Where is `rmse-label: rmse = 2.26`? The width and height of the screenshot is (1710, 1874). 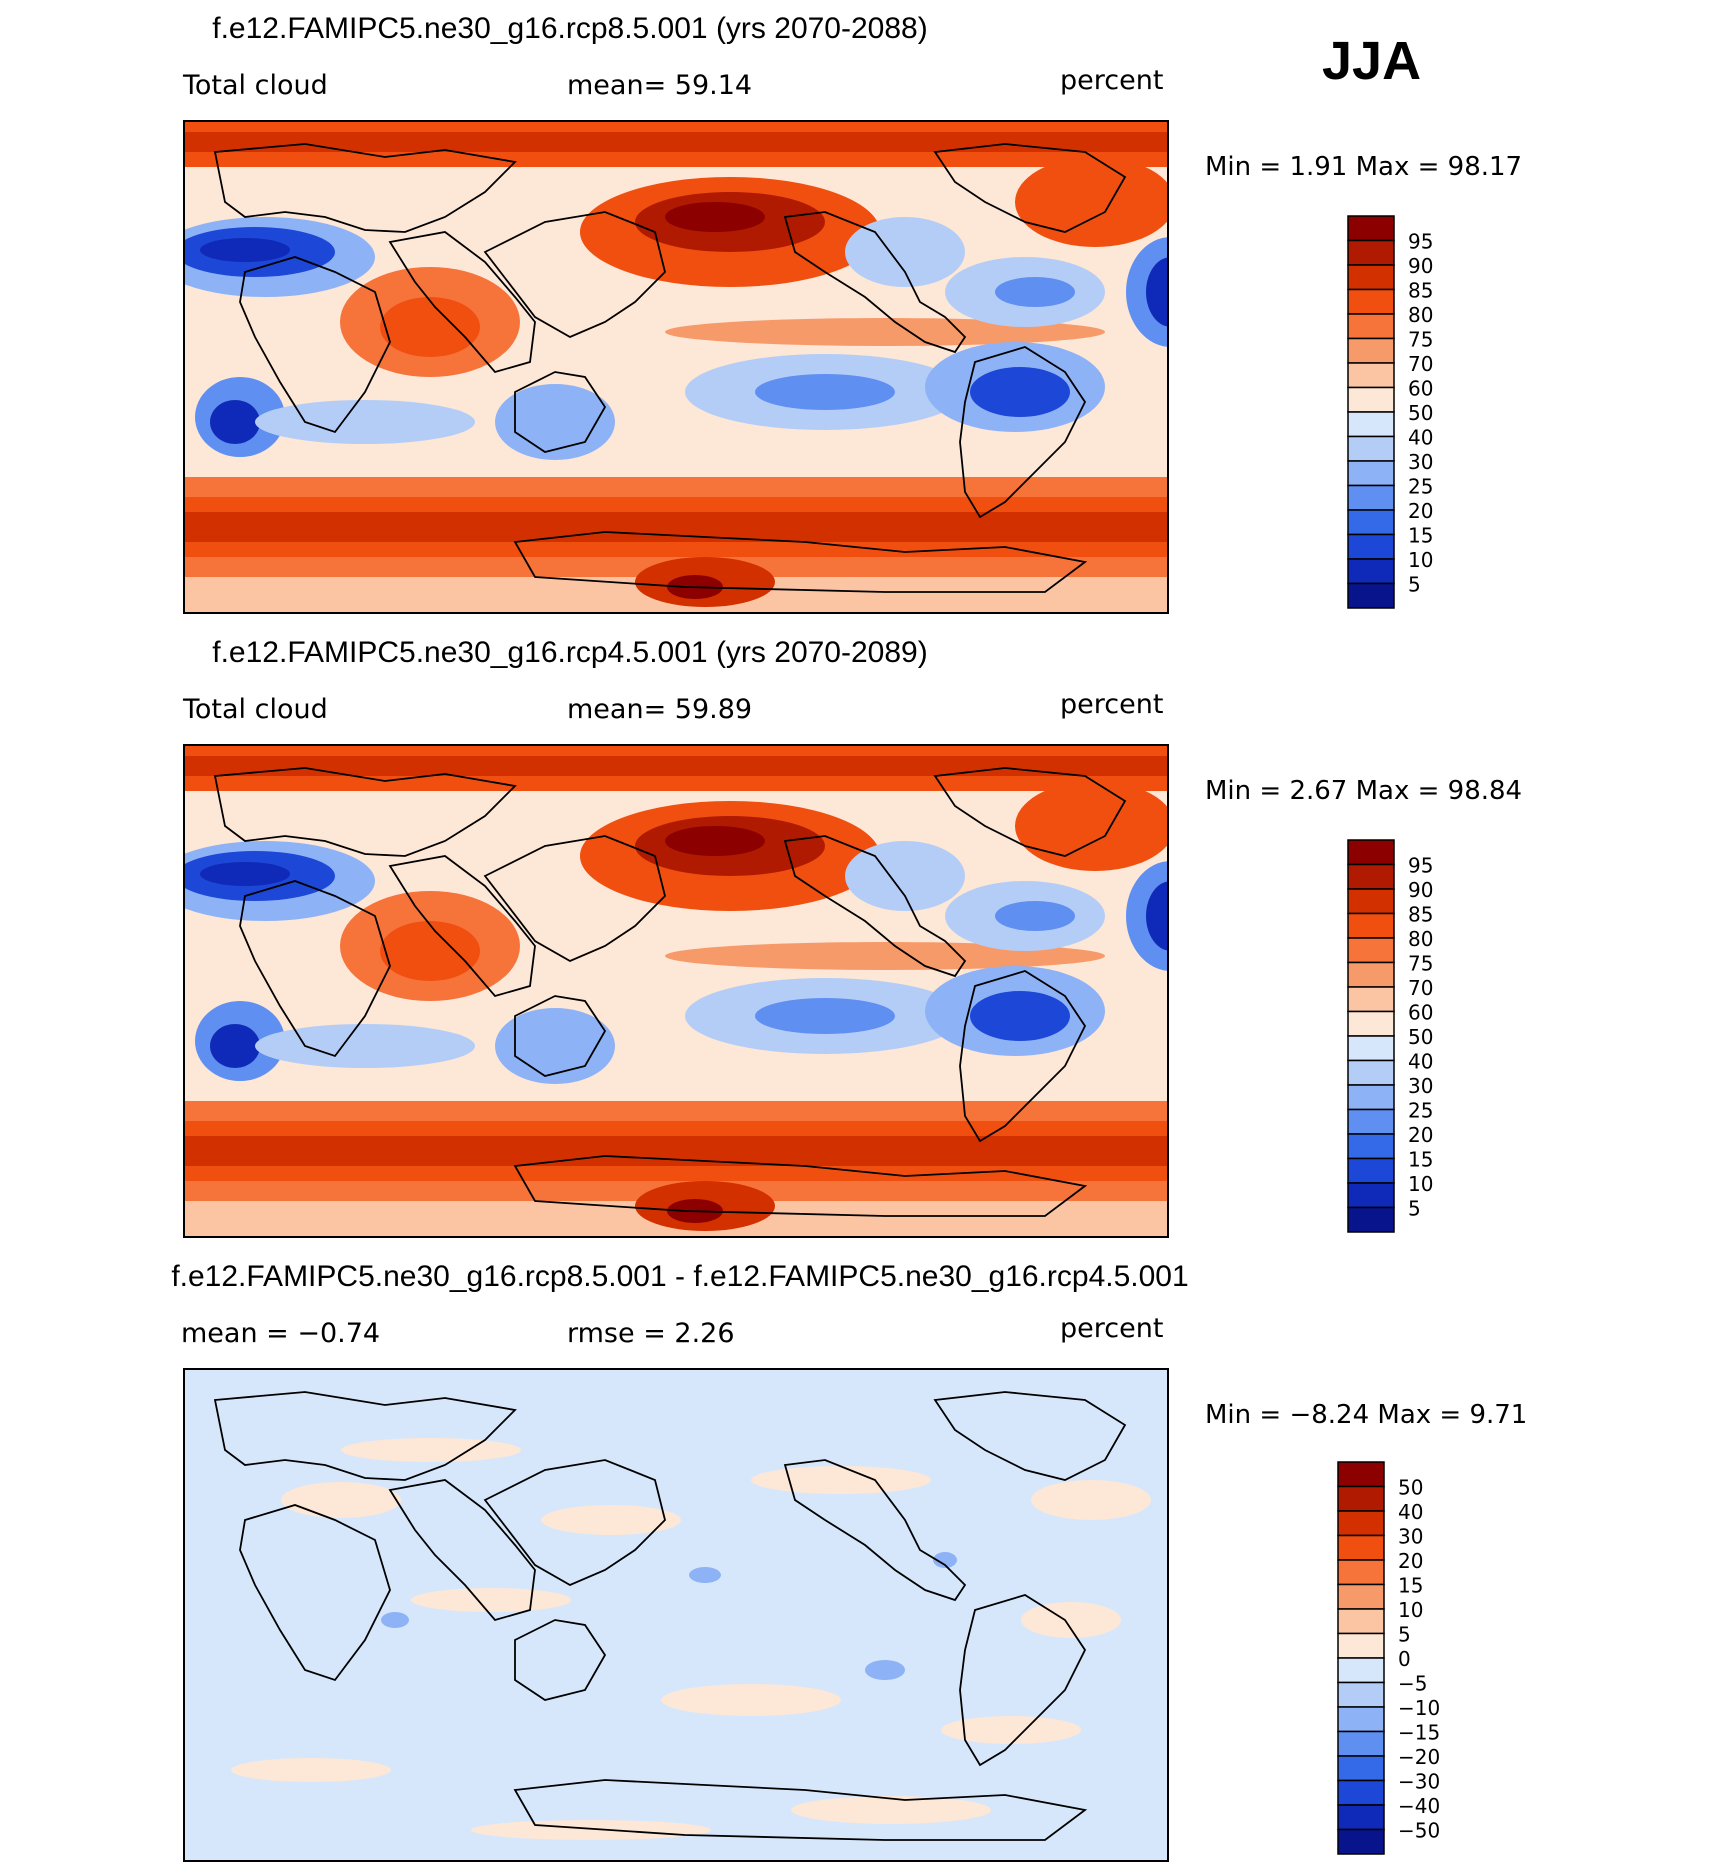
rmse-label: rmse = 2.26 is located at coordinates (651, 1333).